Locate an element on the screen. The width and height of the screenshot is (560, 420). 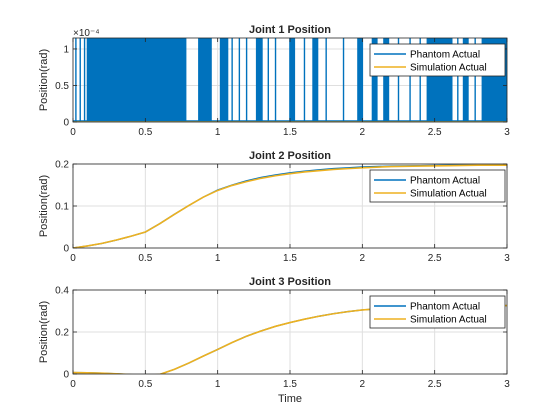
y-exponent-label: ×10⁻⁴ is located at coordinates (86, 33).